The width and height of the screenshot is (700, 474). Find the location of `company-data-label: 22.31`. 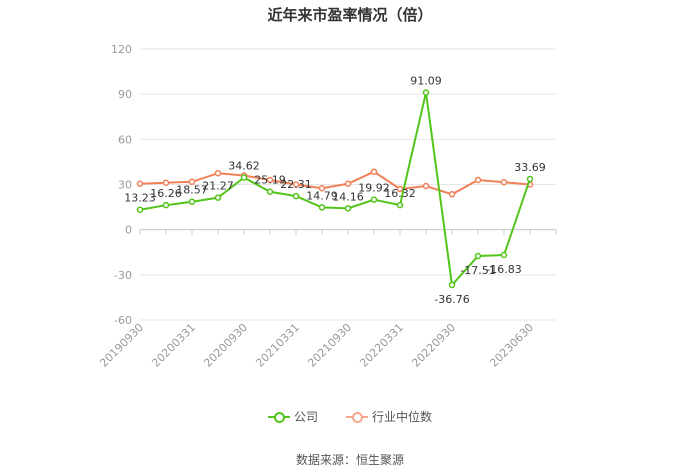

company-data-label: 22.31 is located at coordinates (296, 184).